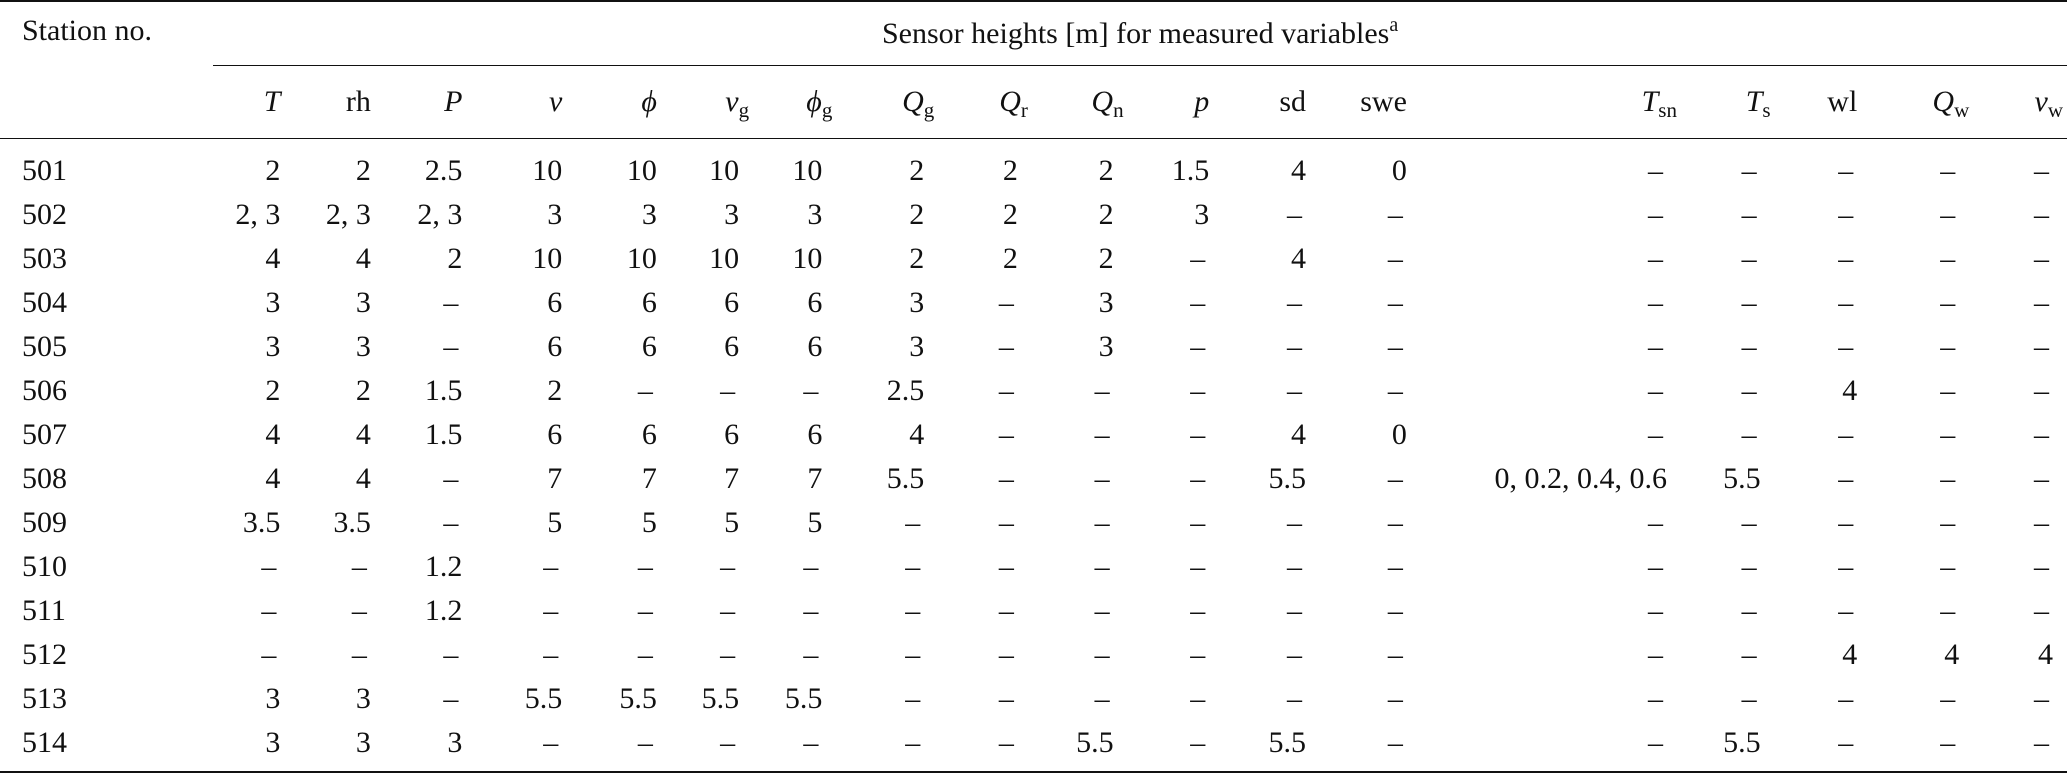  Describe the element at coordinates (44, 522) in the screenshot. I see `station-number-cell: 509` at that location.